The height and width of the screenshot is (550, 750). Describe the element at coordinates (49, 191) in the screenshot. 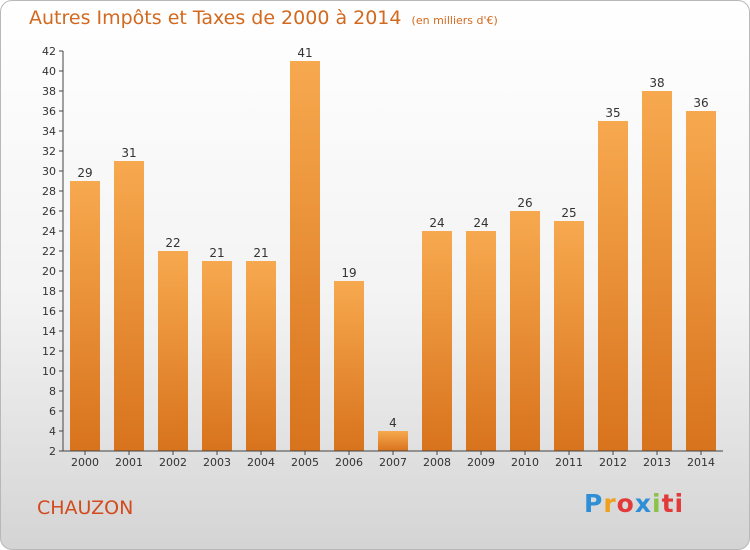

I see `y-tick-label: 28` at that location.